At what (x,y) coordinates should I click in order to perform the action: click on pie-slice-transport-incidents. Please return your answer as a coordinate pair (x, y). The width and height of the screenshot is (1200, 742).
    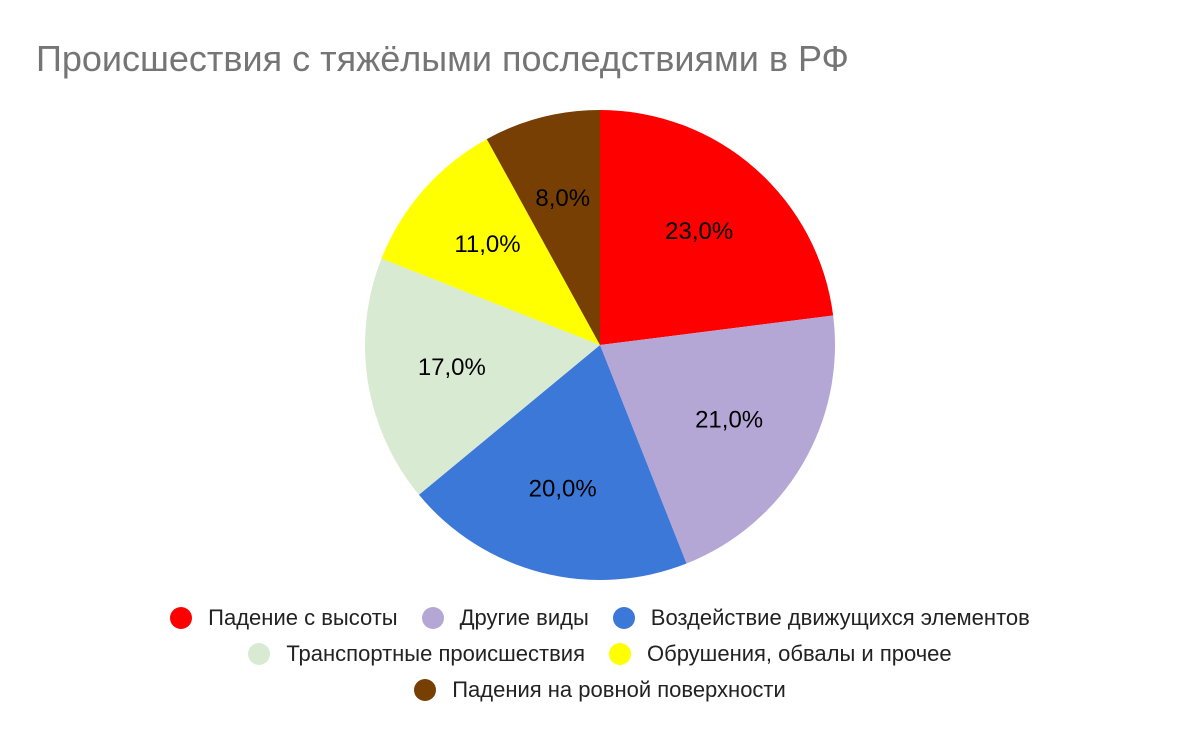
    Looking at the image, I should click on (482, 376).